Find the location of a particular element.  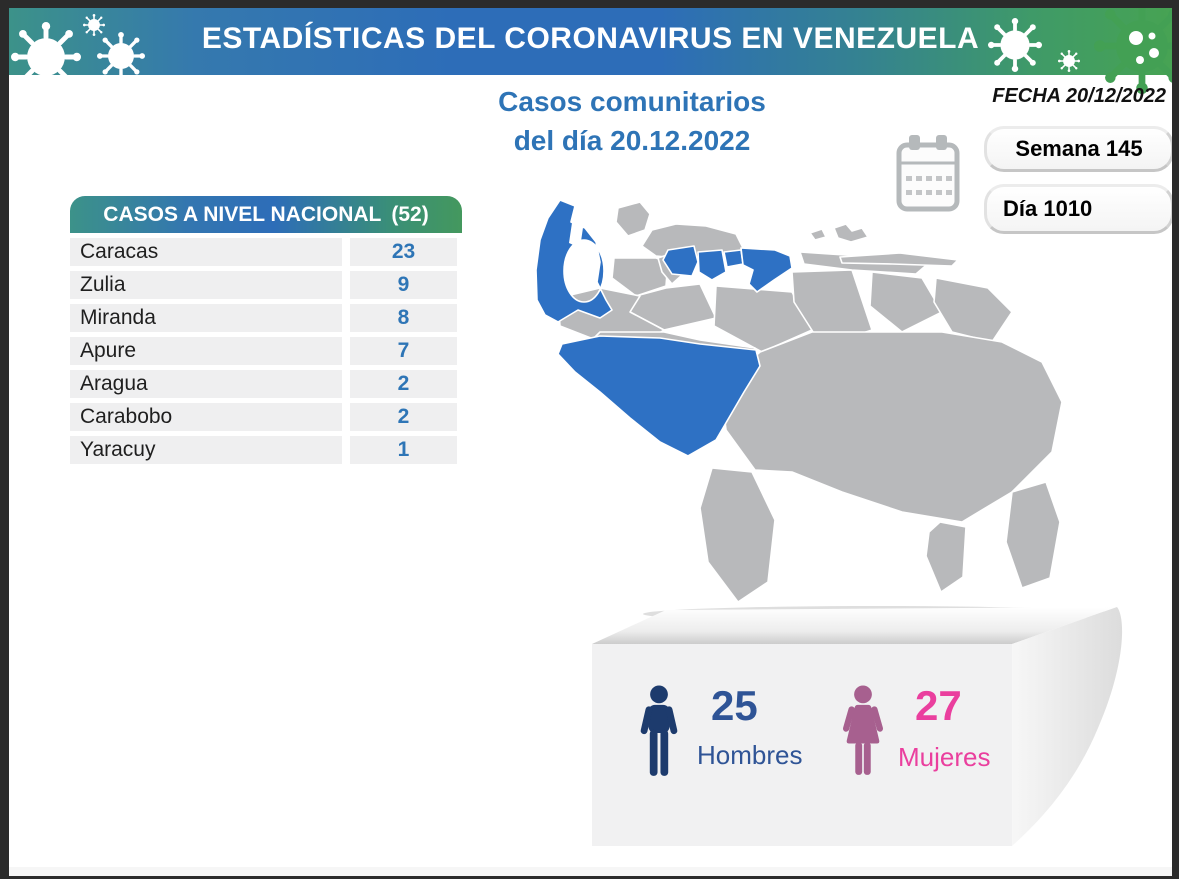

bottom-strip is located at coordinates (590, 871).